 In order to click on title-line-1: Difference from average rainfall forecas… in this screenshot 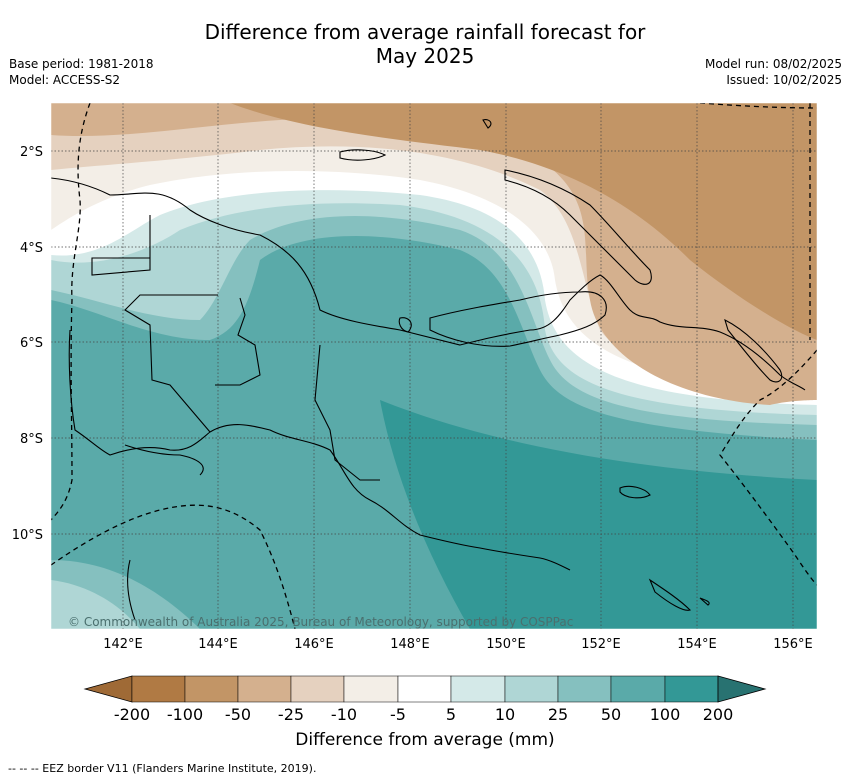, I will do `click(425, 32)`.